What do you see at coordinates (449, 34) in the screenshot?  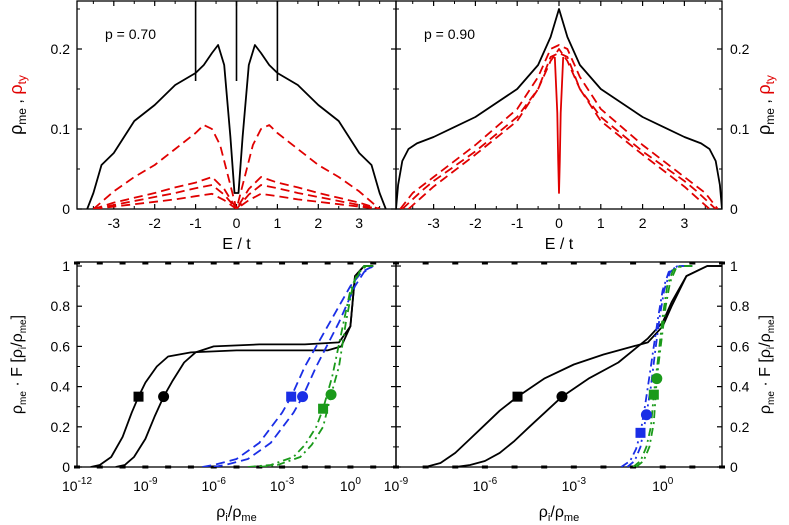 I see `panel-annotation: p = 0.90` at bounding box center [449, 34].